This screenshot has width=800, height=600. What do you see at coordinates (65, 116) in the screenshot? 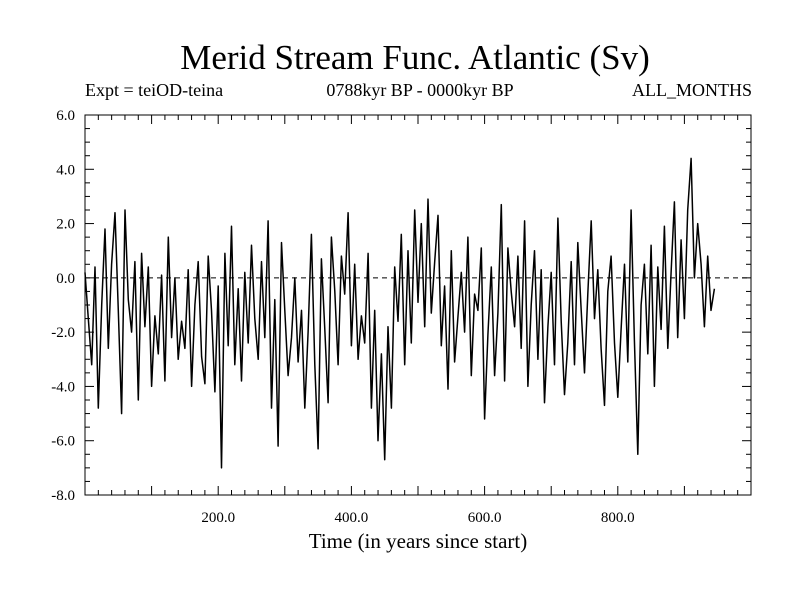
I see `y-tick-label: 6.0` at bounding box center [65, 116].